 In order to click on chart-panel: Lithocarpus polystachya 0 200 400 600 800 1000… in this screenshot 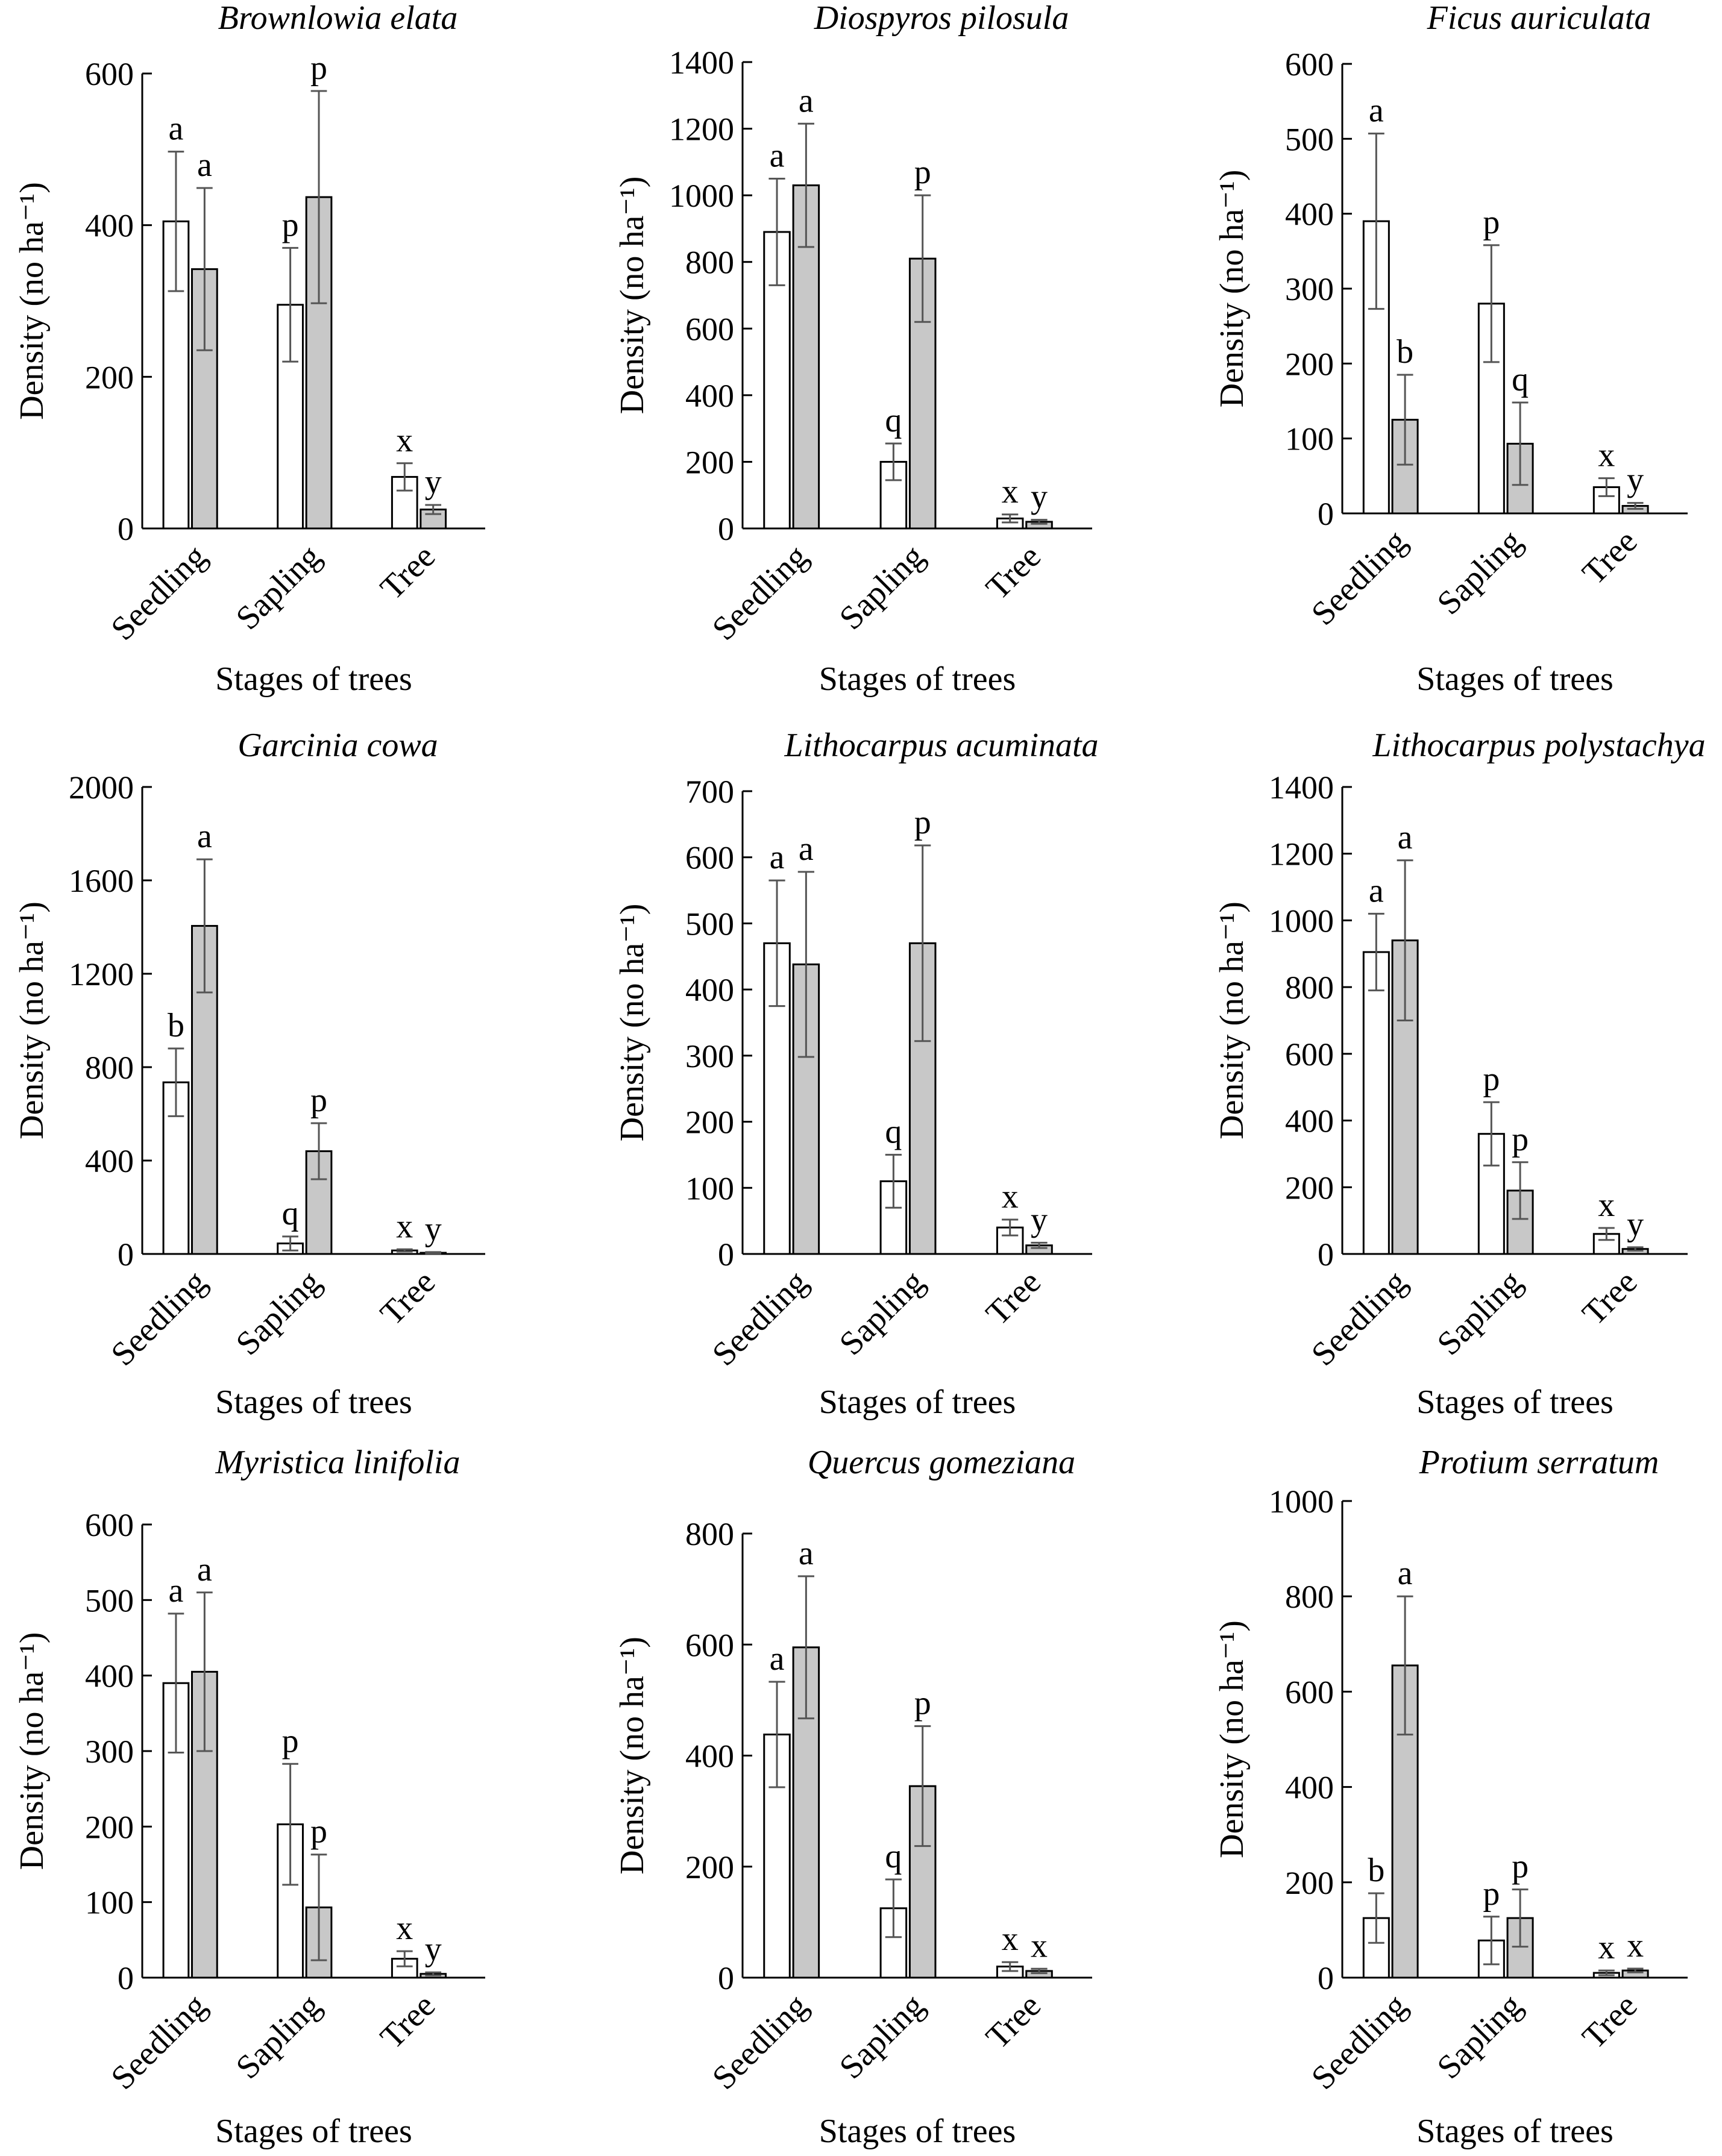, I will do `click(1460, 1074)`.